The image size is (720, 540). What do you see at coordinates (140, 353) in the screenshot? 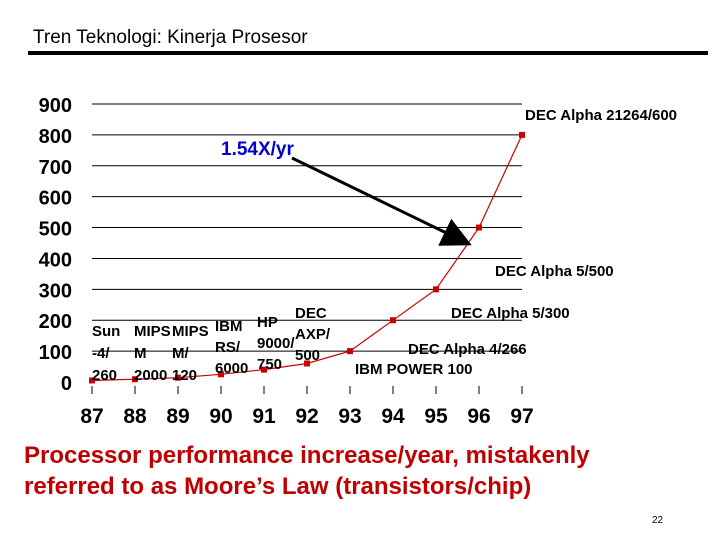
I see `point-label: M` at bounding box center [140, 353].